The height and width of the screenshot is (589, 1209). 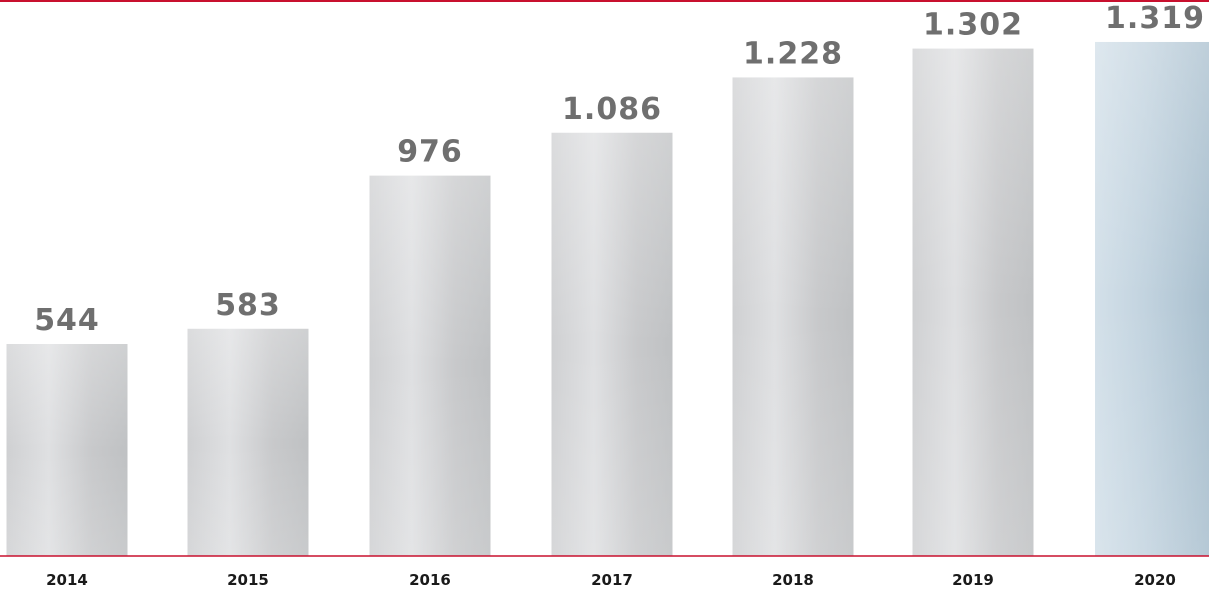 I want to click on category-label-2015: 2015, so click(x=248, y=580).